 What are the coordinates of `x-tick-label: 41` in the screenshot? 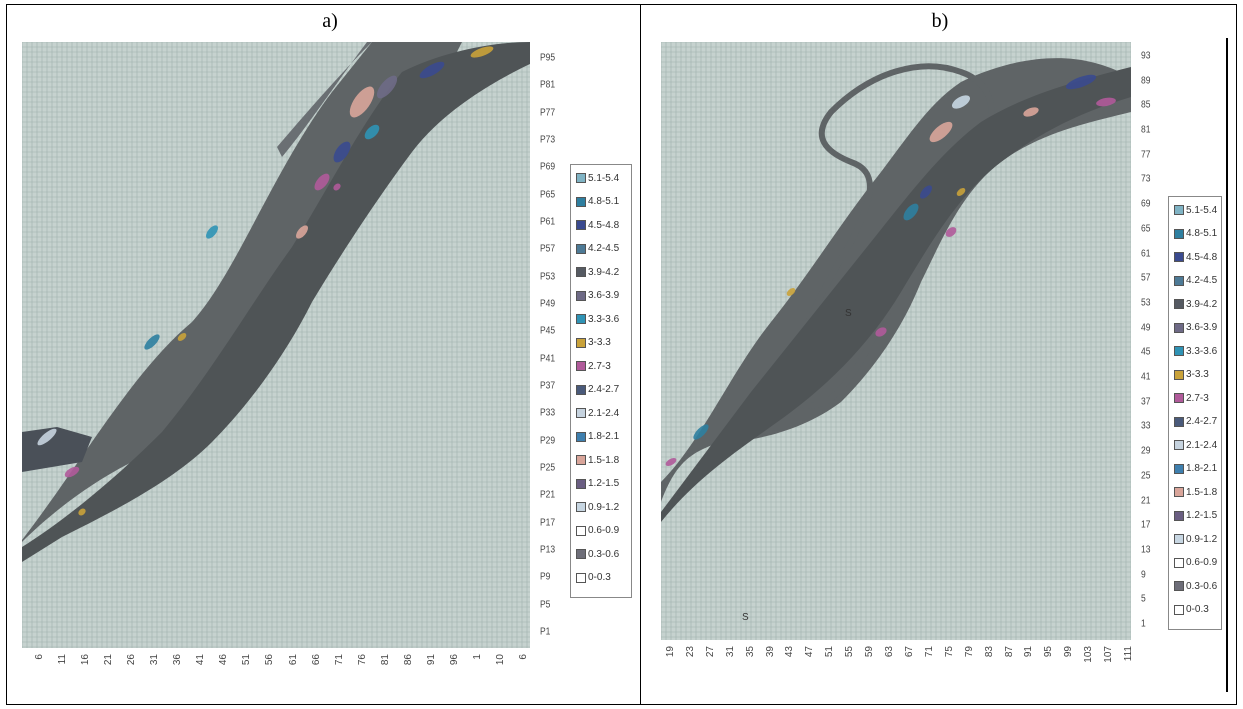 It's located at (201, 660).